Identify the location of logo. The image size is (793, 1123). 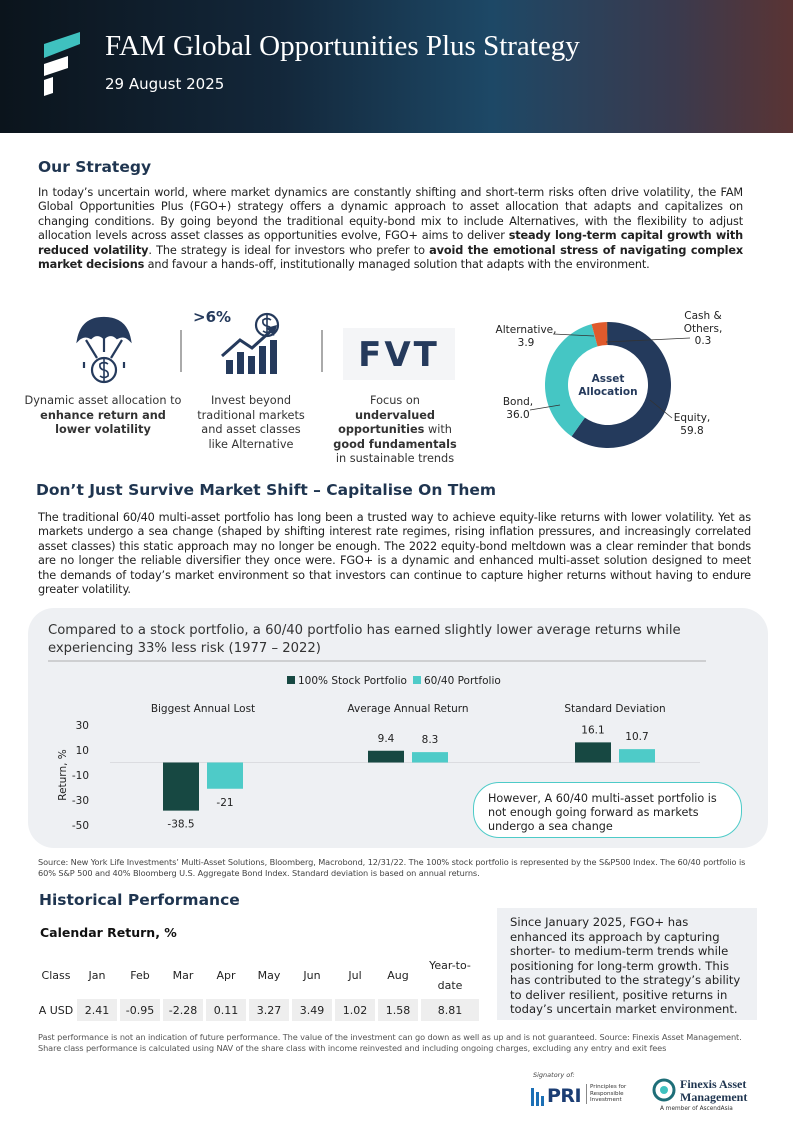
(62, 64).